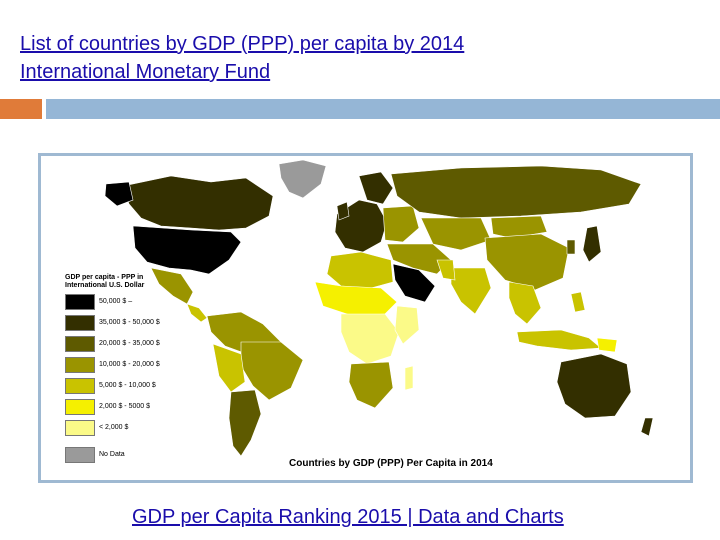 The width and height of the screenshot is (720, 540). I want to click on philippines, so click(578, 302).